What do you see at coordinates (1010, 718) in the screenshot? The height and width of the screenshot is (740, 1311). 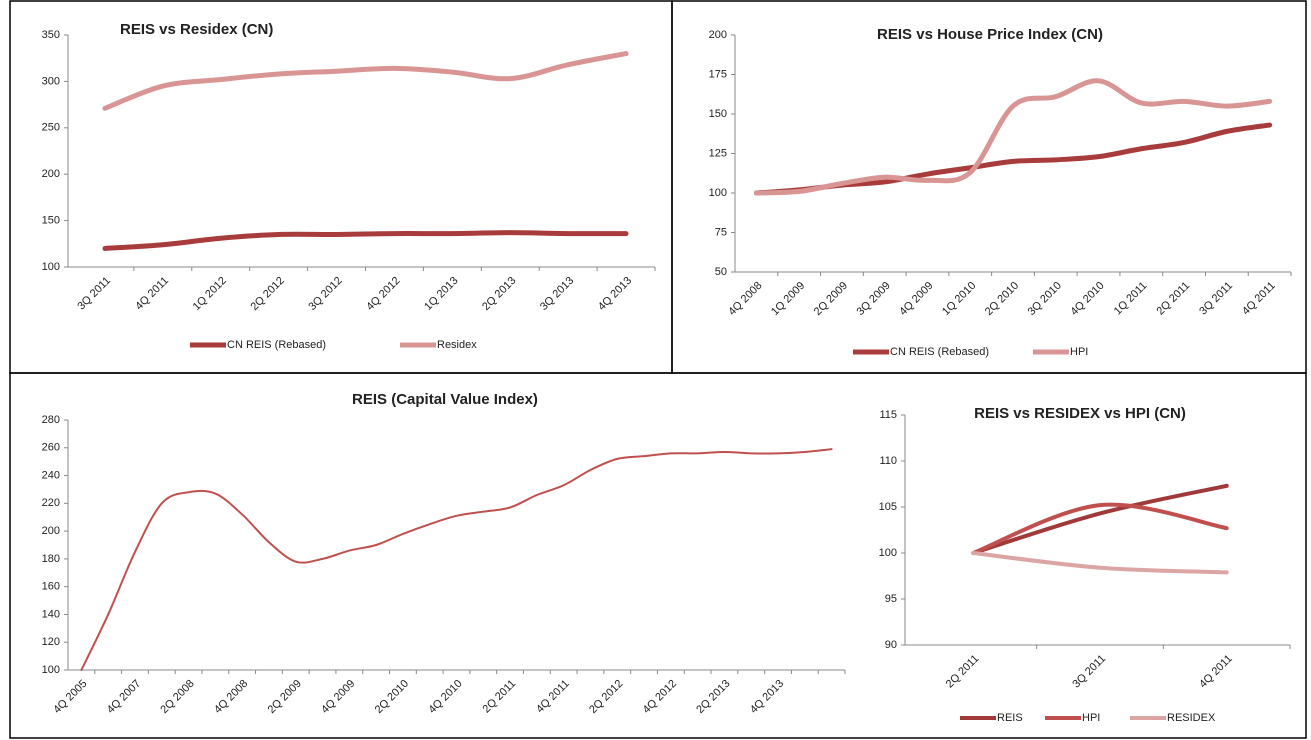 I see `legend-label: REIS` at bounding box center [1010, 718].